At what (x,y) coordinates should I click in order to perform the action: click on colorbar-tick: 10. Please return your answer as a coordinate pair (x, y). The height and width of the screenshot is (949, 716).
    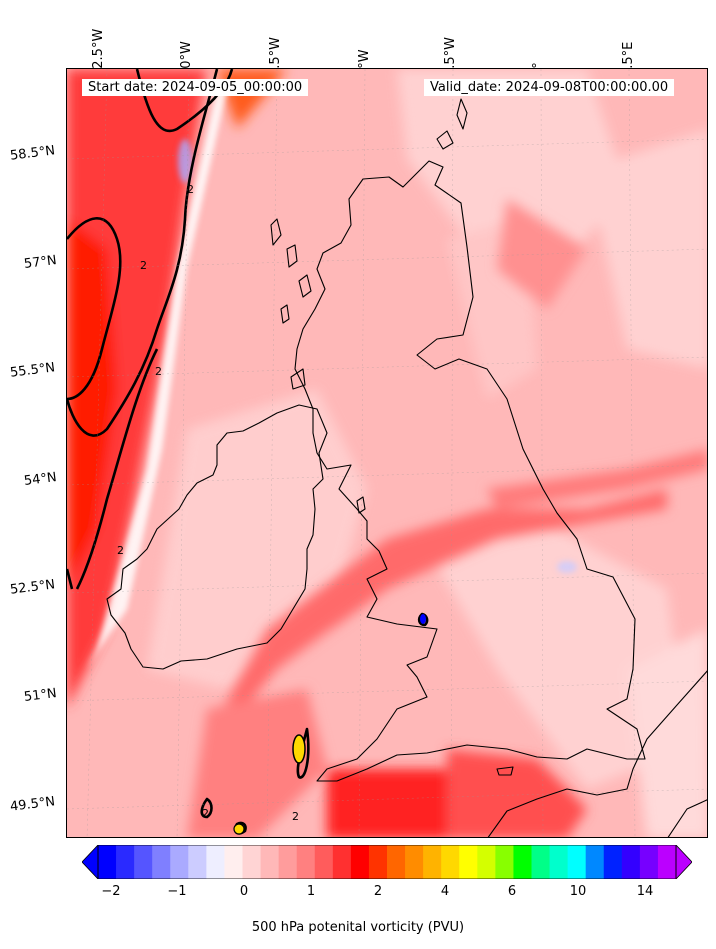
    Looking at the image, I should click on (578, 891).